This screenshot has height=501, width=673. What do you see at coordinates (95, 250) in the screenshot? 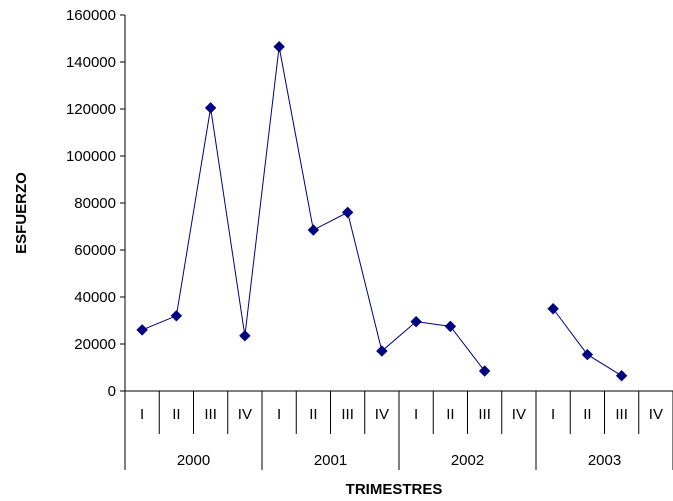
I see `y-tick-label: 60000` at bounding box center [95, 250].